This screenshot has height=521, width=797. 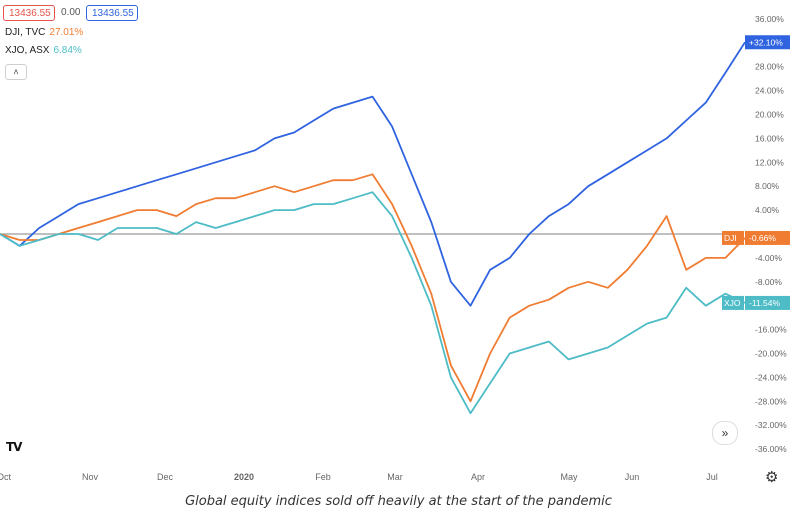 What do you see at coordinates (5, 477) in the screenshot?
I see `x-tick-label: Oct` at bounding box center [5, 477].